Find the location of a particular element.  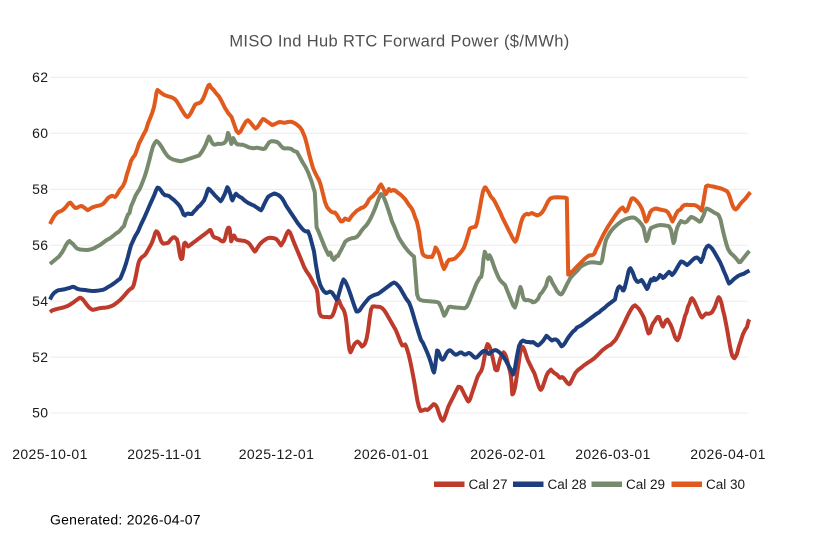

svg-text: Cal 29 is located at coordinates (645, 484).